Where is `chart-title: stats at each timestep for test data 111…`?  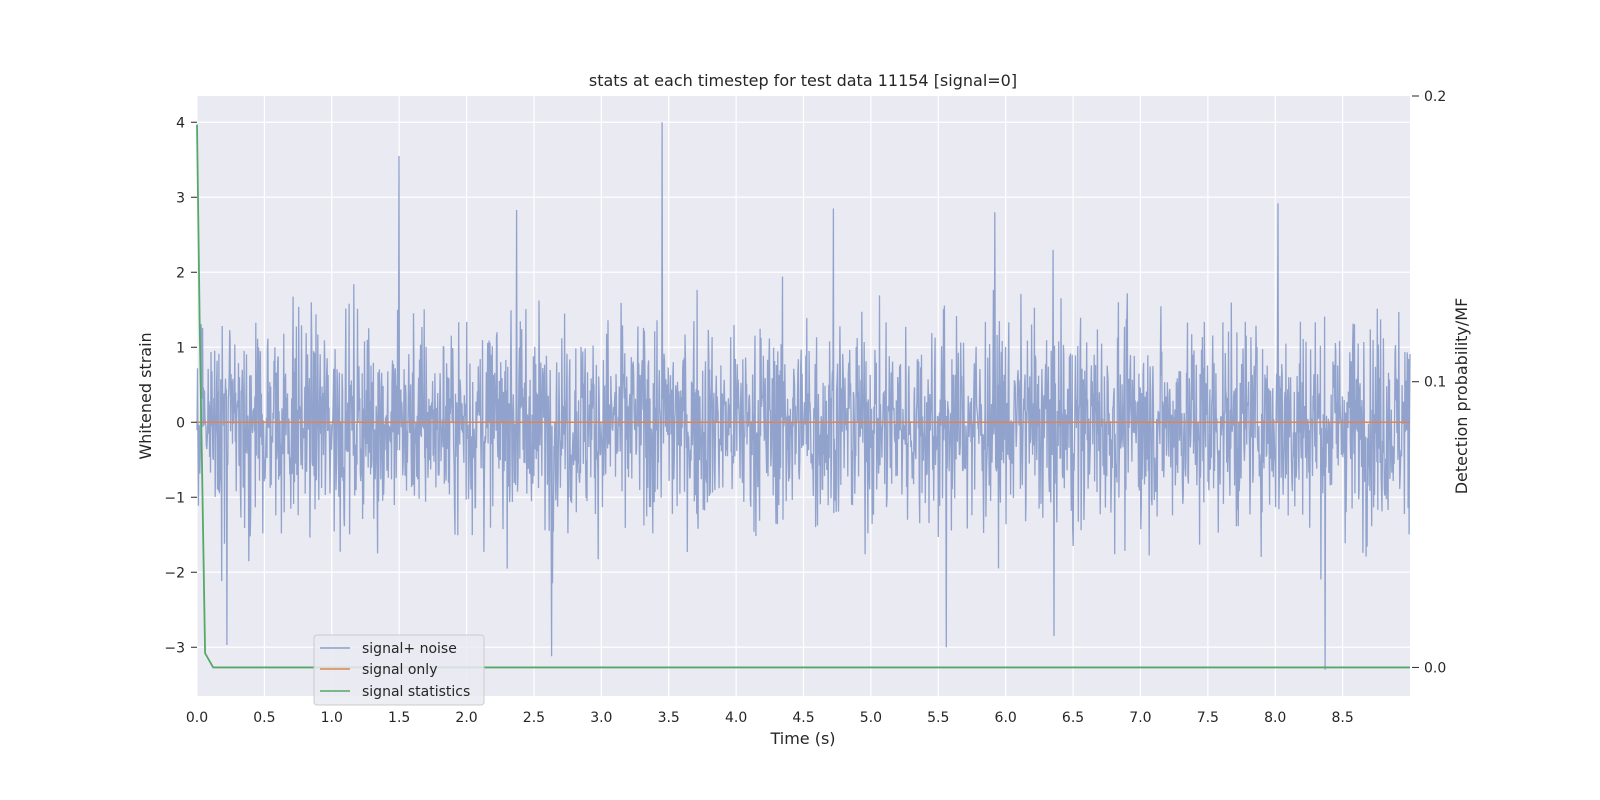
chart-title: stats at each timestep for test data 111… is located at coordinates (803, 80).